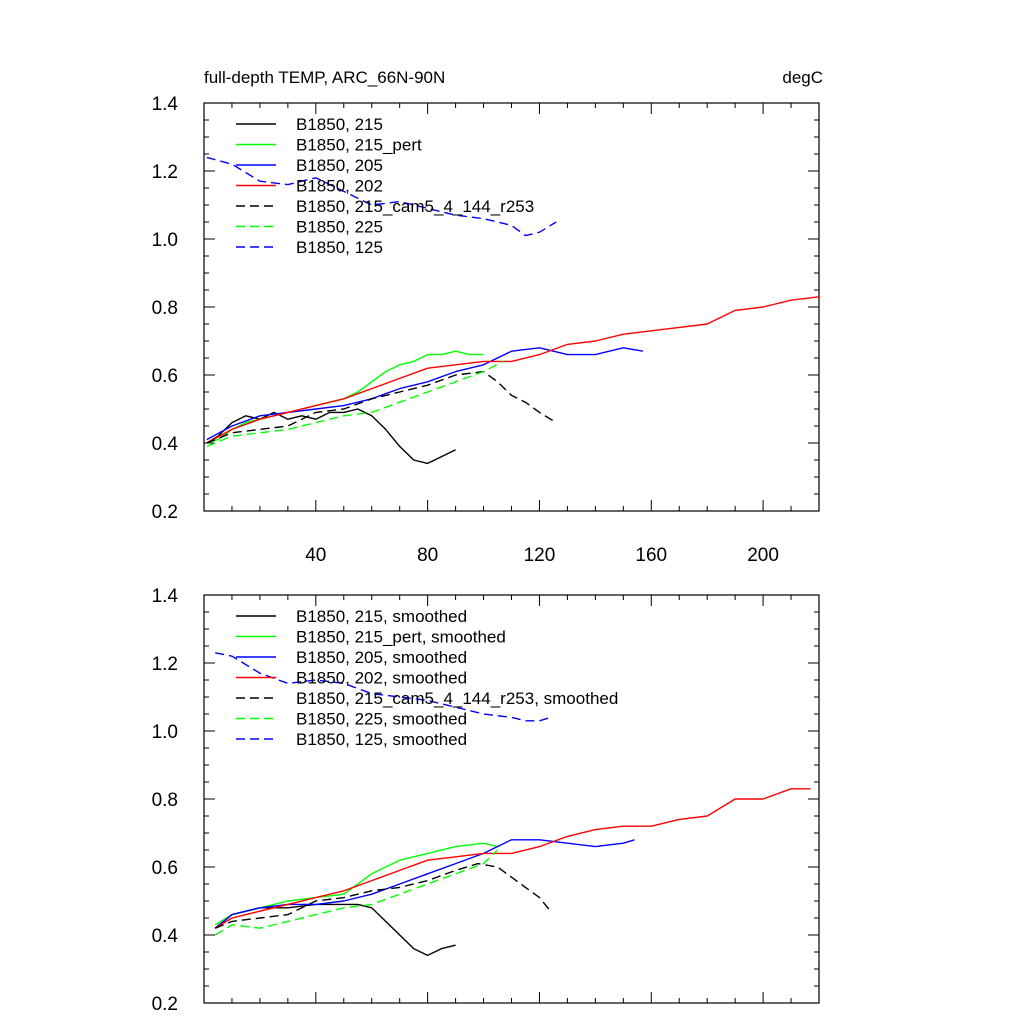 The image size is (1024, 1024). I want to click on legend-label: B1850, 125, smoothed, so click(381, 739).